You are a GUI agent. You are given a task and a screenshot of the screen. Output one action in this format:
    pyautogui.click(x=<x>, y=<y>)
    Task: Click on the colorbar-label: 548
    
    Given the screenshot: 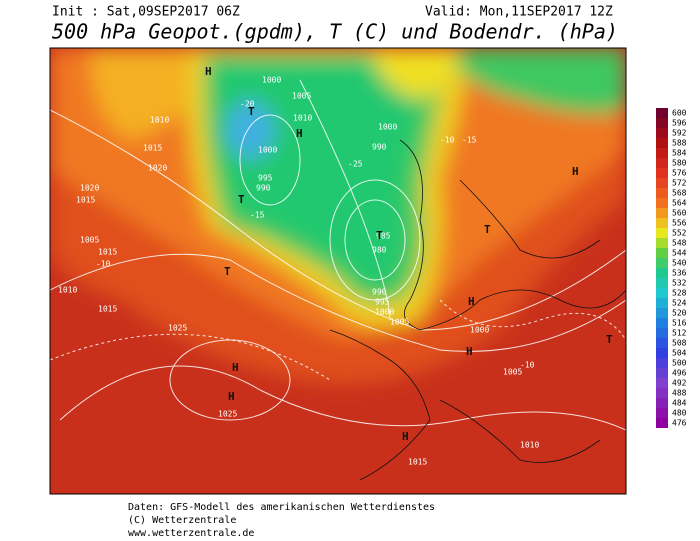 What is the action you would take?
    pyautogui.click(x=679, y=243)
    